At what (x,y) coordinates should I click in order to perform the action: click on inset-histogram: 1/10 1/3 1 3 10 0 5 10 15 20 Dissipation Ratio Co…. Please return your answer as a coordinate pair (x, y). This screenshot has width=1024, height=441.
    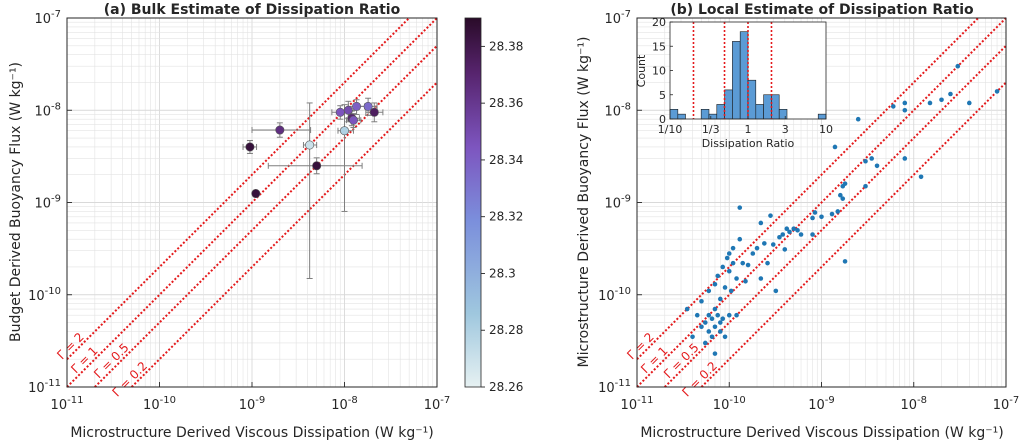
    Looking at the image, I should click on (734, 83).